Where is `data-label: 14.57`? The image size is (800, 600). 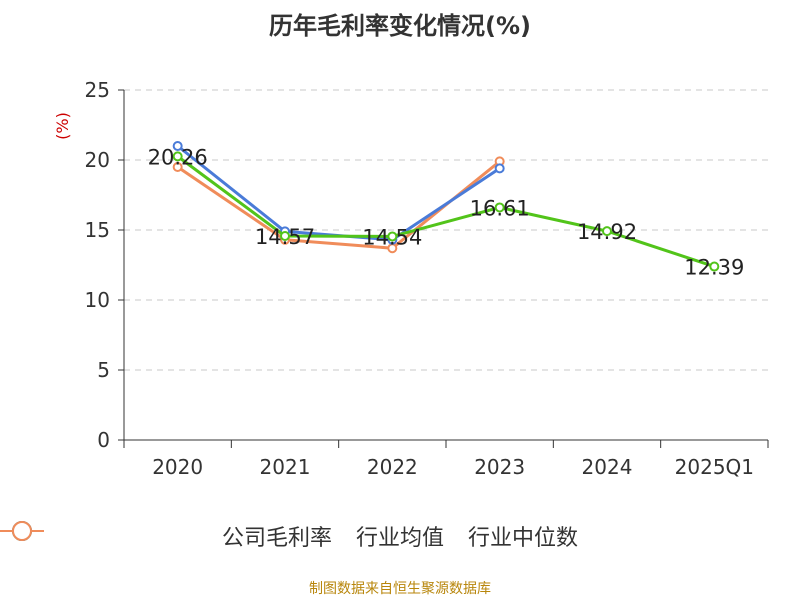 data-label: 14.57 is located at coordinates (285, 237).